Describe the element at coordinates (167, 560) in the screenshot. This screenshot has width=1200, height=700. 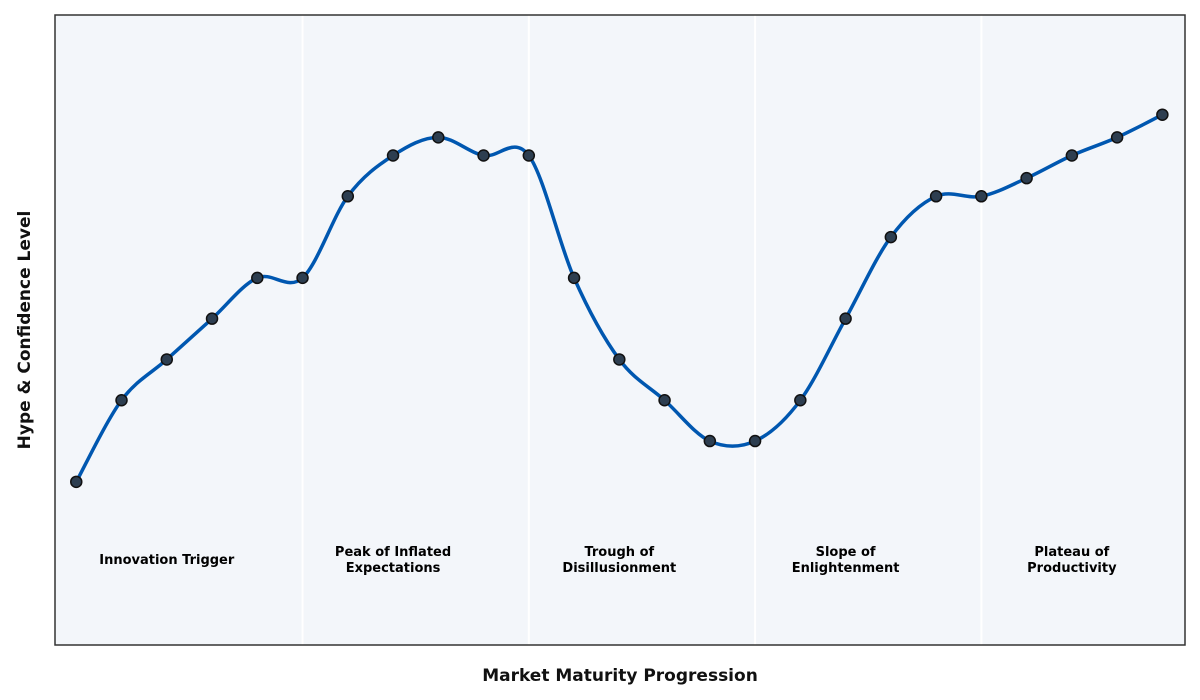
I see `phase-label-1-line-1: Innovation Trigger` at that location.